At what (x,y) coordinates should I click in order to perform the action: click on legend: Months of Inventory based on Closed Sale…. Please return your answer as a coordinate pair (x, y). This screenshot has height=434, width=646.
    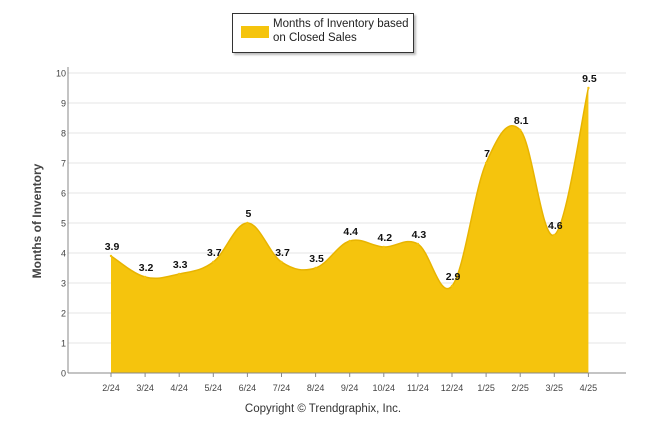
    Looking at the image, I should click on (323, 33).